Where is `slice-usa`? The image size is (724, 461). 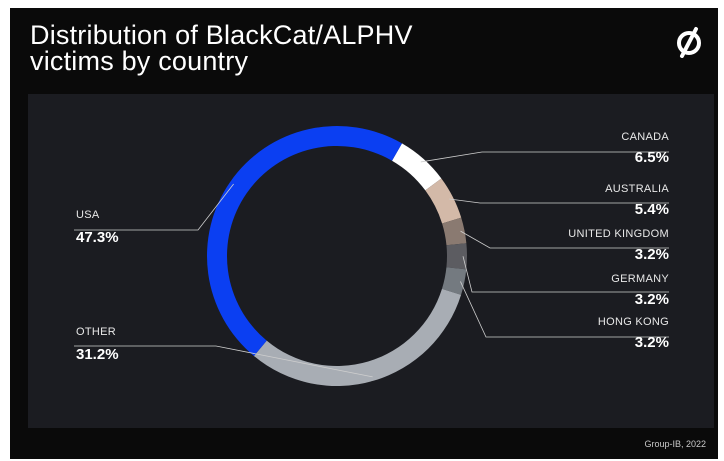
slice-usa is located at coordinates (304, 240).